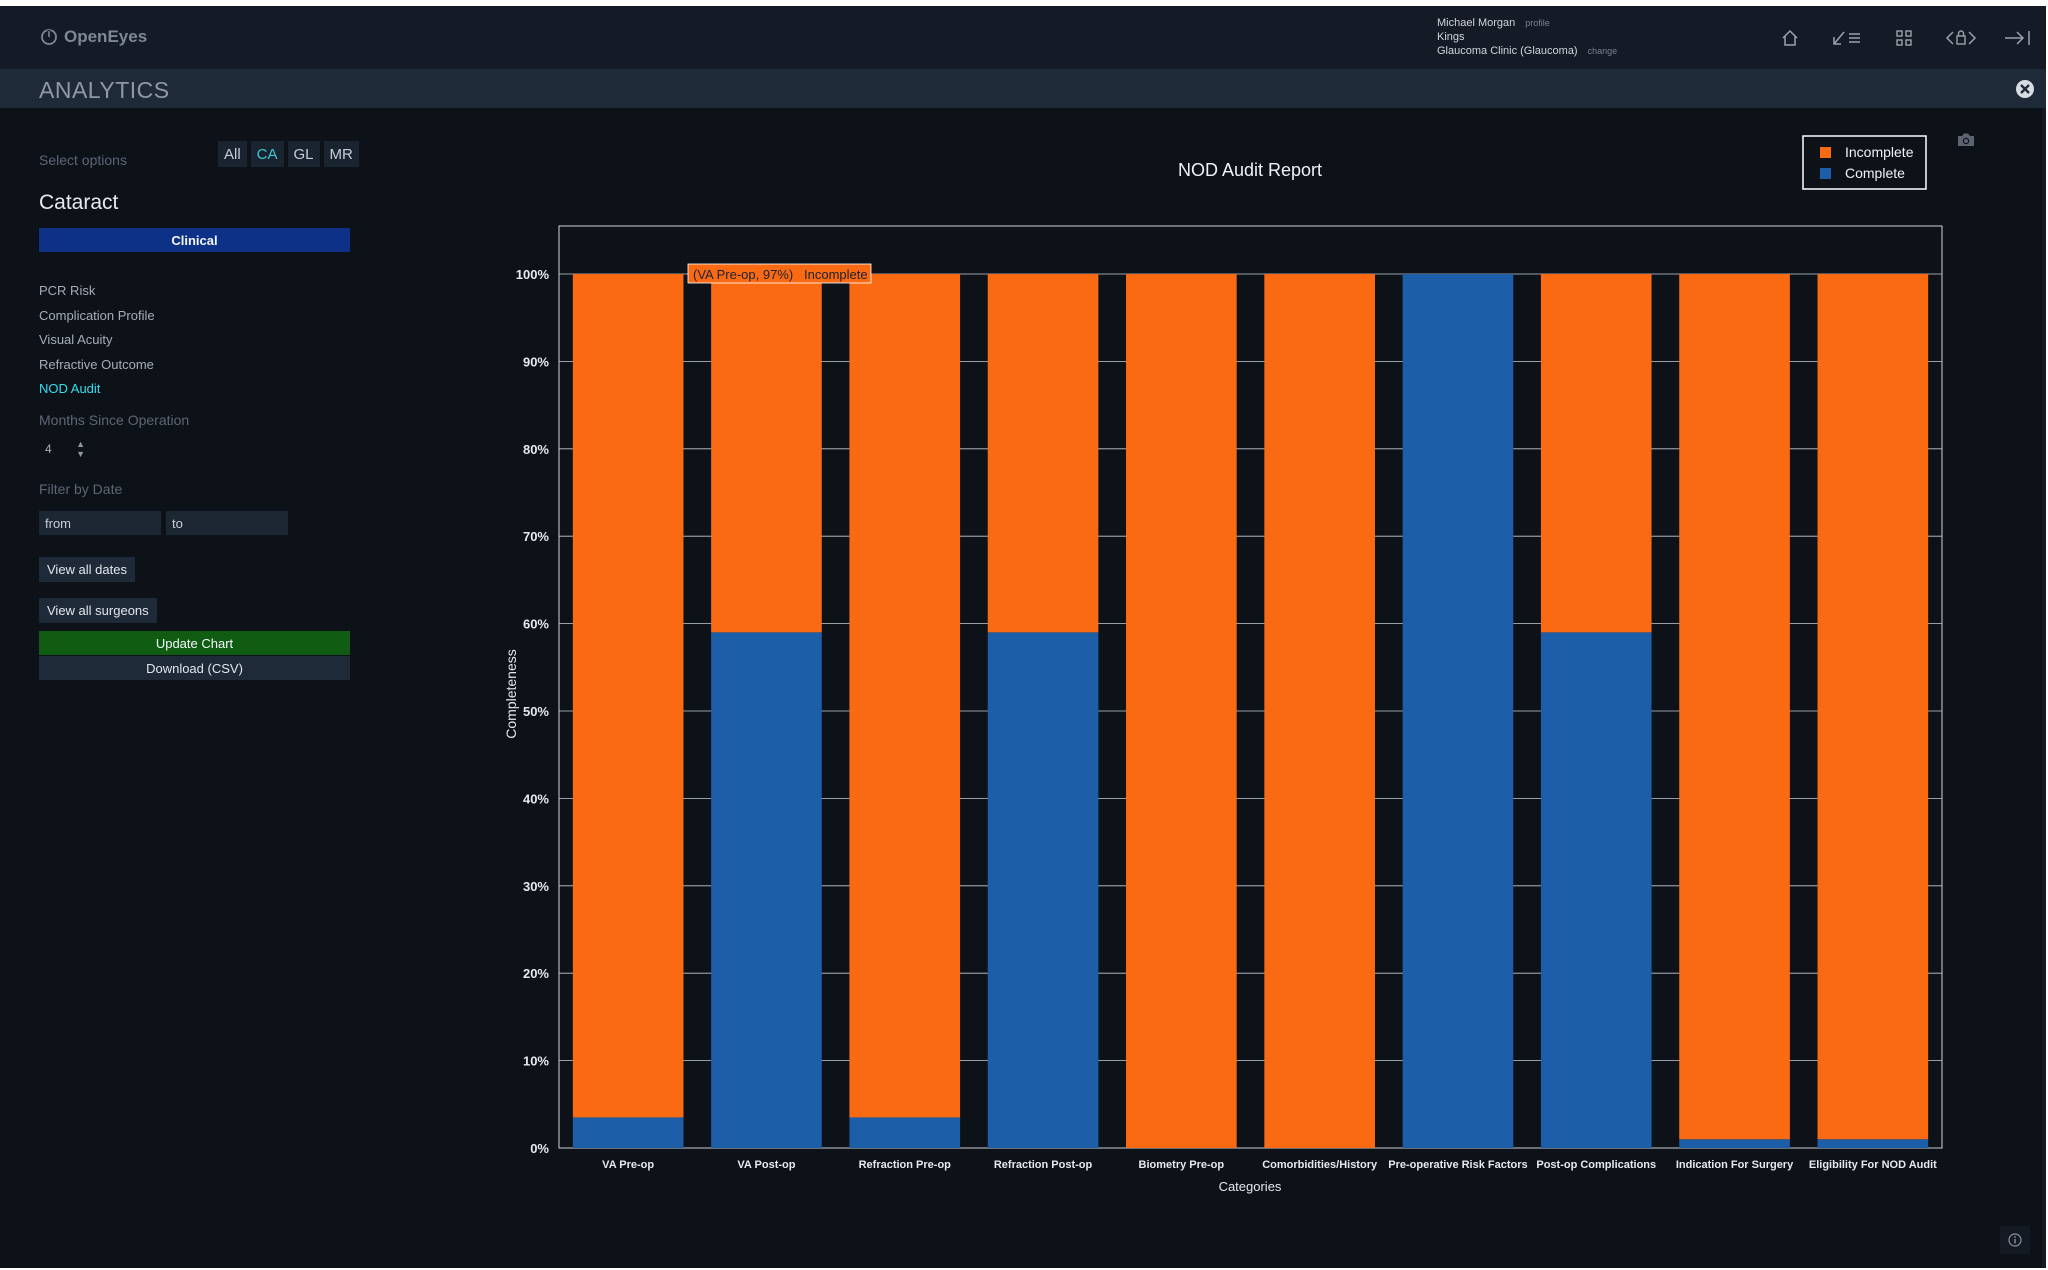 This screenshot has width=2048, height=1270. What do you see at coordinates (1873, 1165) in the screenshot?
I see `x-tick-label: Eligibility For NOD Audit` at bounding box center [1873, 1165].